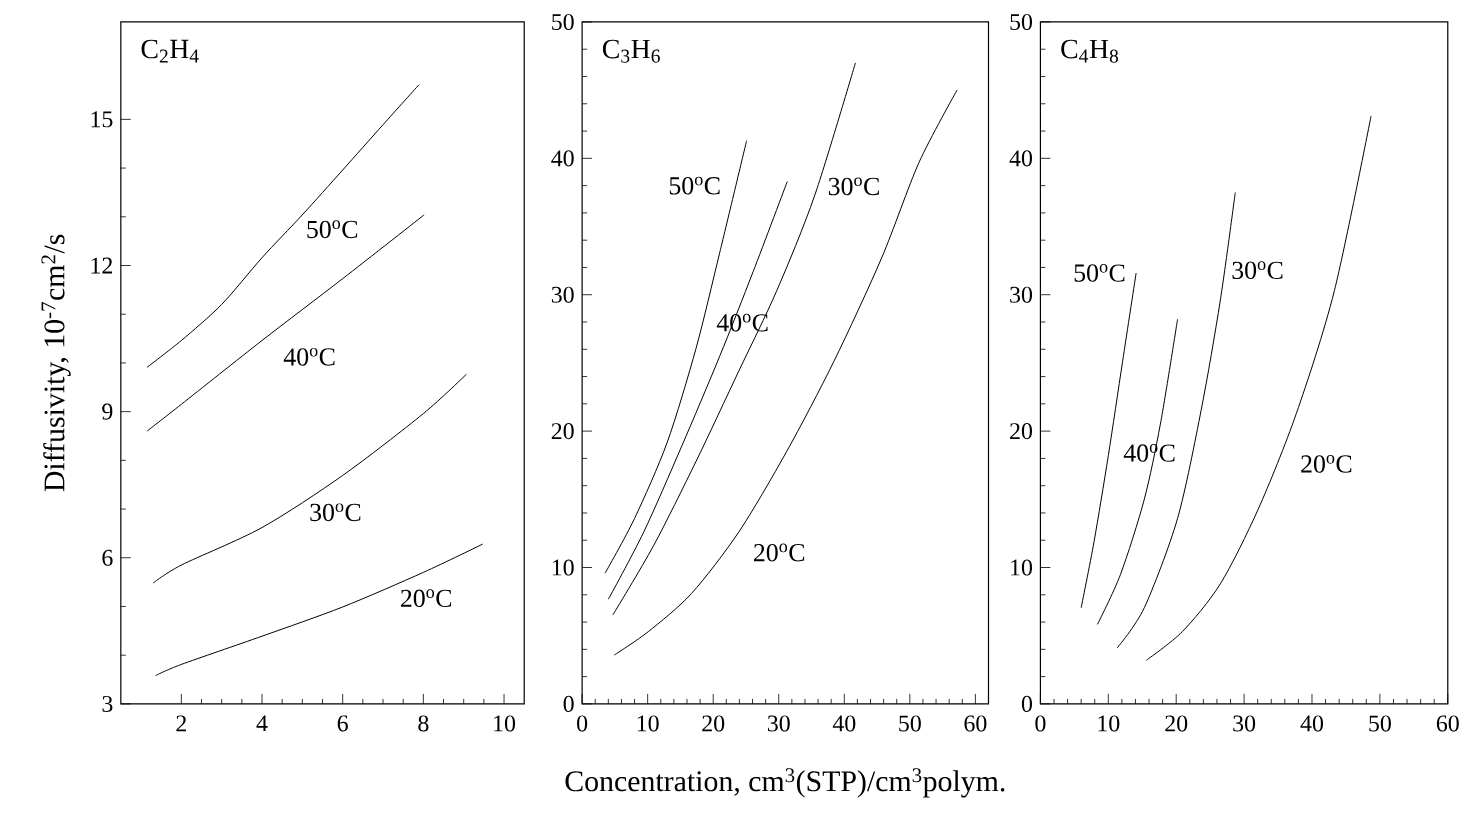  Describe the element at coordinates (107, 557) in the screenshot. I see `y-tick-label: 6` at that location.